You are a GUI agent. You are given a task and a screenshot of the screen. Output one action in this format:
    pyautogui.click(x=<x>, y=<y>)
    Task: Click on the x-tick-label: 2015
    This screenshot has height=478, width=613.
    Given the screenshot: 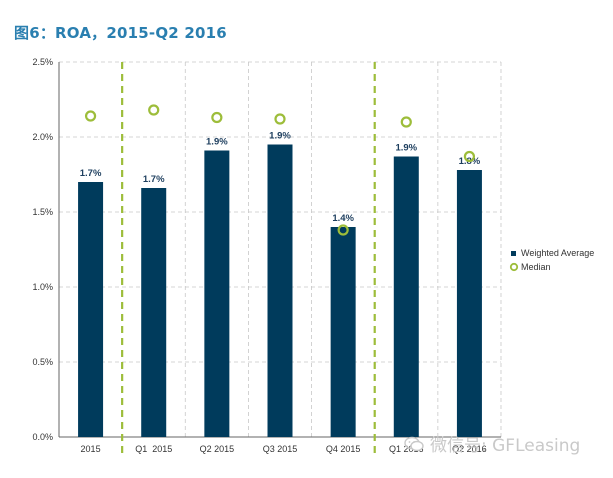 What is the action you would take?
    pyautogui.click(x=91, y=449)
    